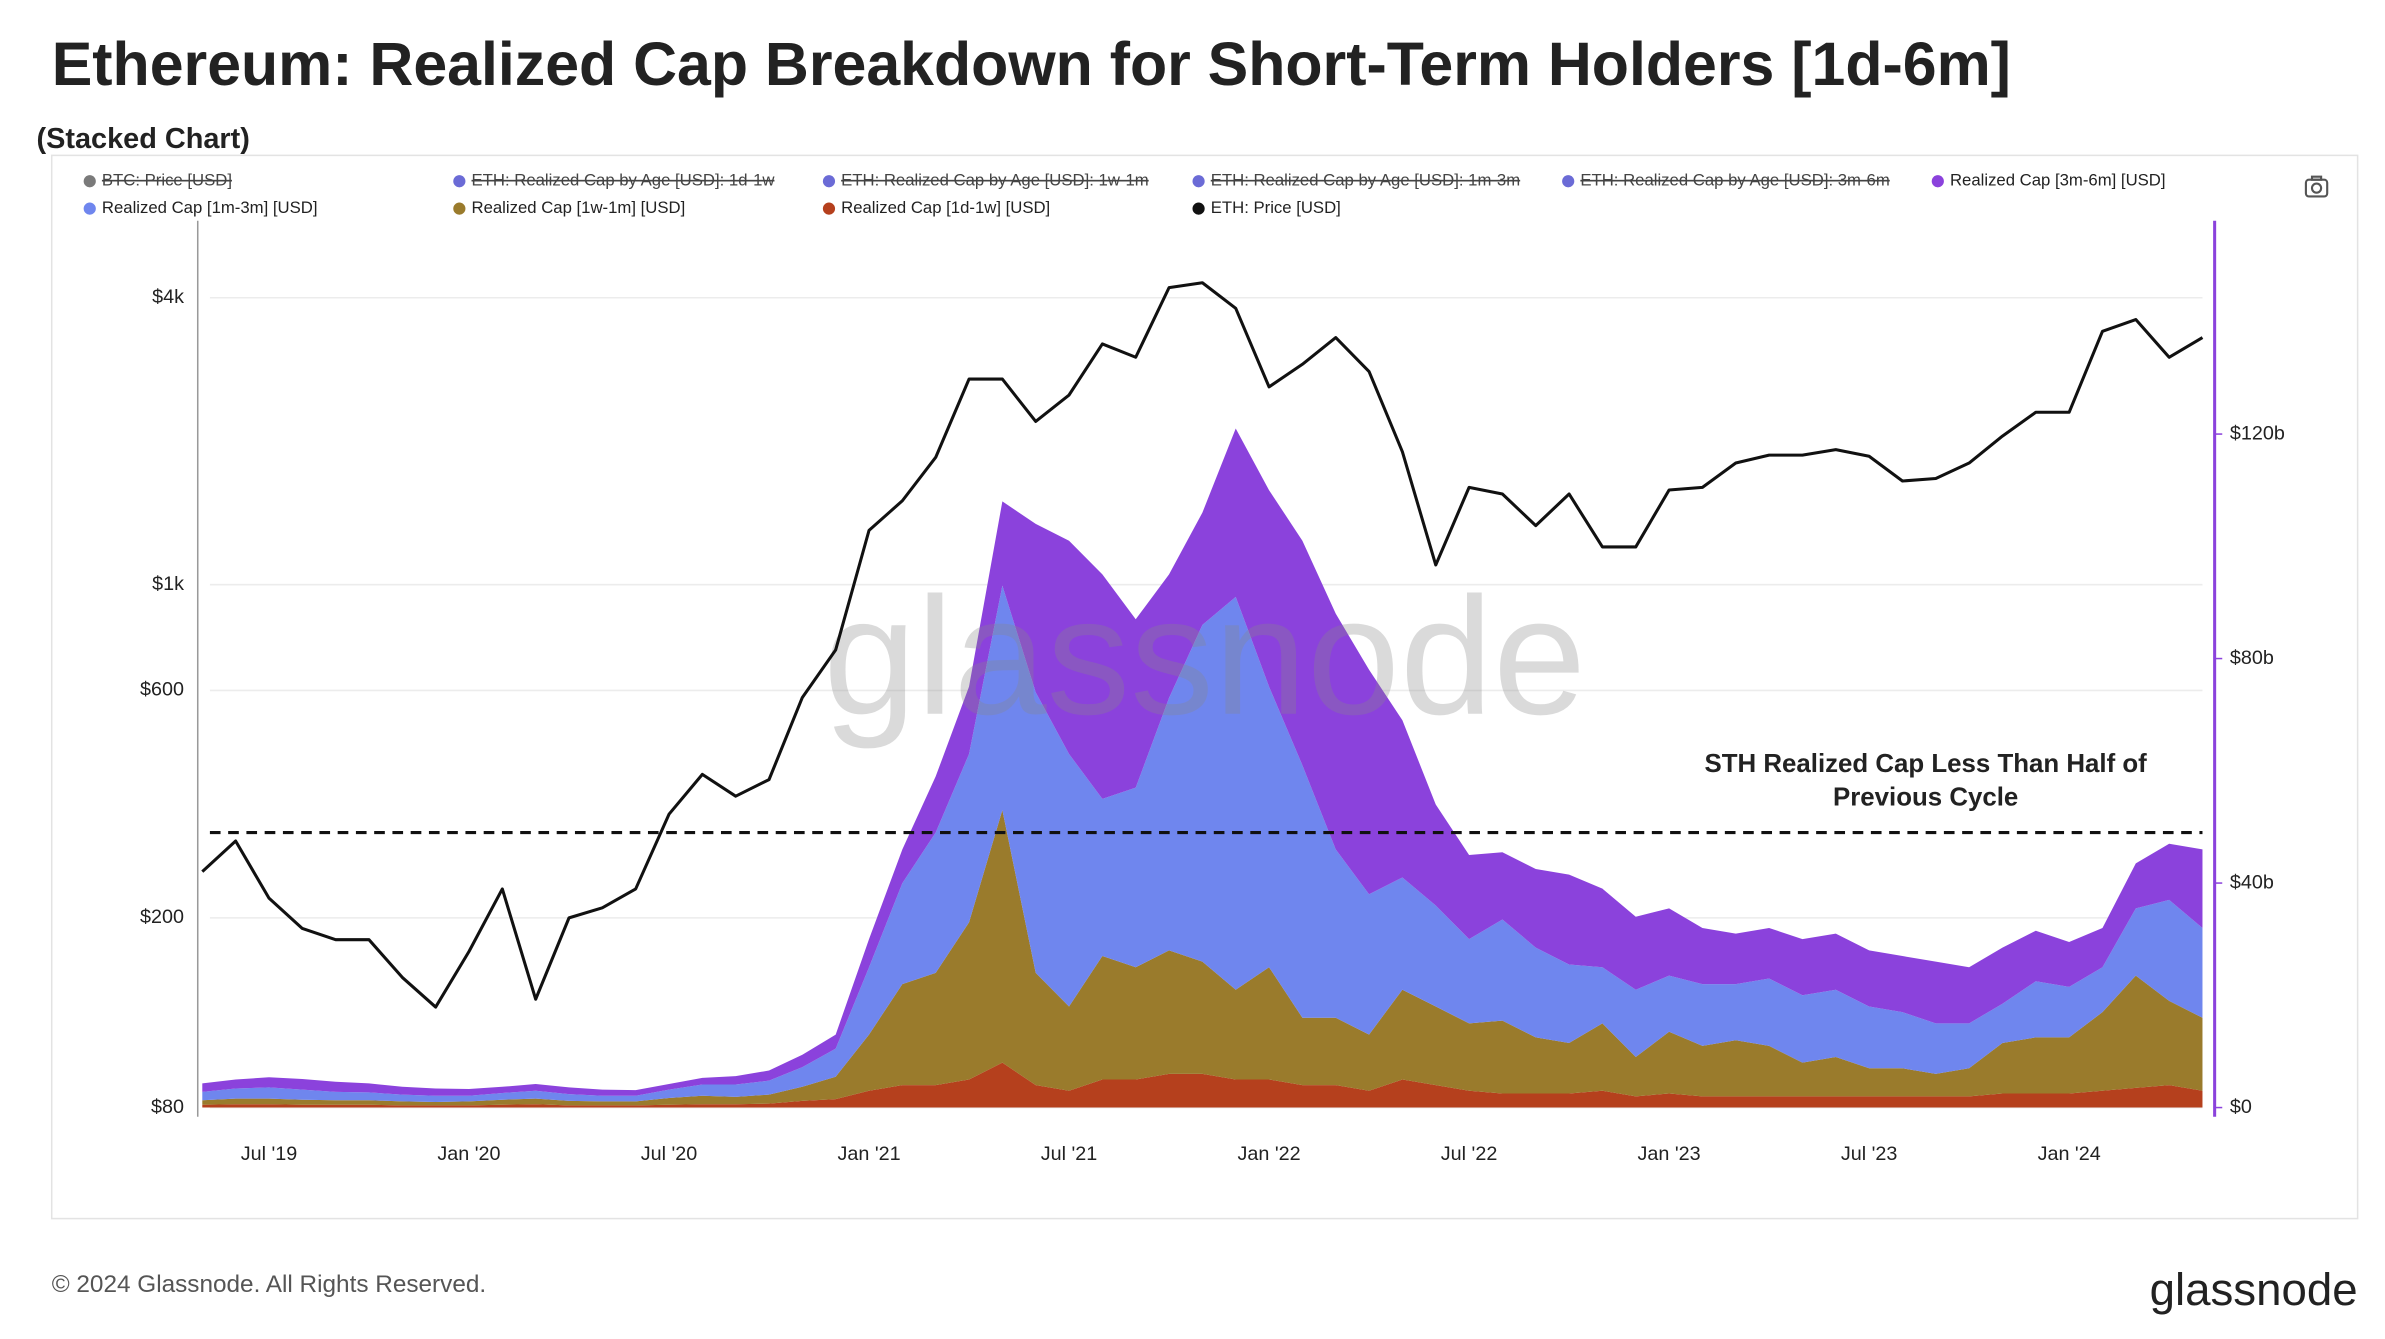  Describe the element at coordinates (2252, 882) in the screenshot. I see `y2-tick-label: $40b` at that location.